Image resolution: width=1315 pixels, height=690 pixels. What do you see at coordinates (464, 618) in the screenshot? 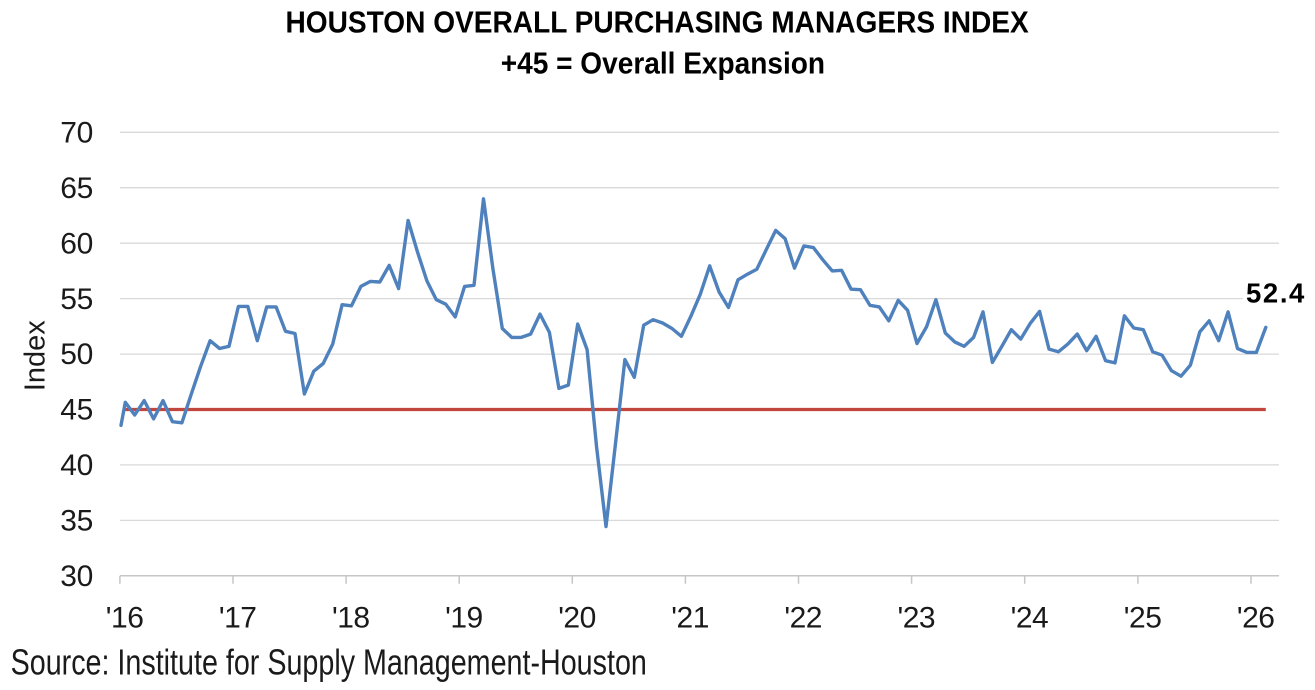
I see `svg-text: '19` at bounding box center [464, 618].